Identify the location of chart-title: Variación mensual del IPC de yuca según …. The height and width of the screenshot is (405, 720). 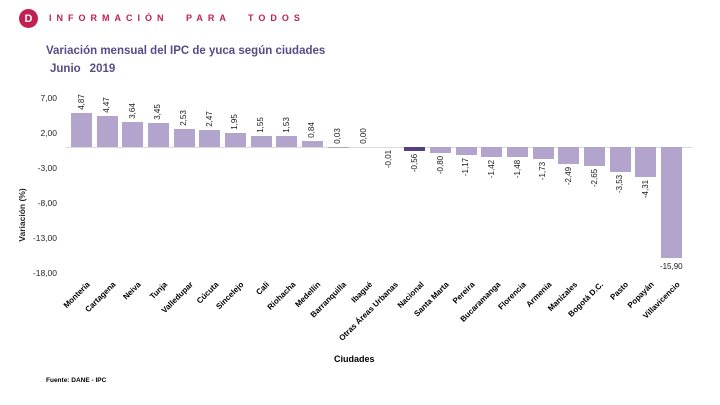
(186, 51).